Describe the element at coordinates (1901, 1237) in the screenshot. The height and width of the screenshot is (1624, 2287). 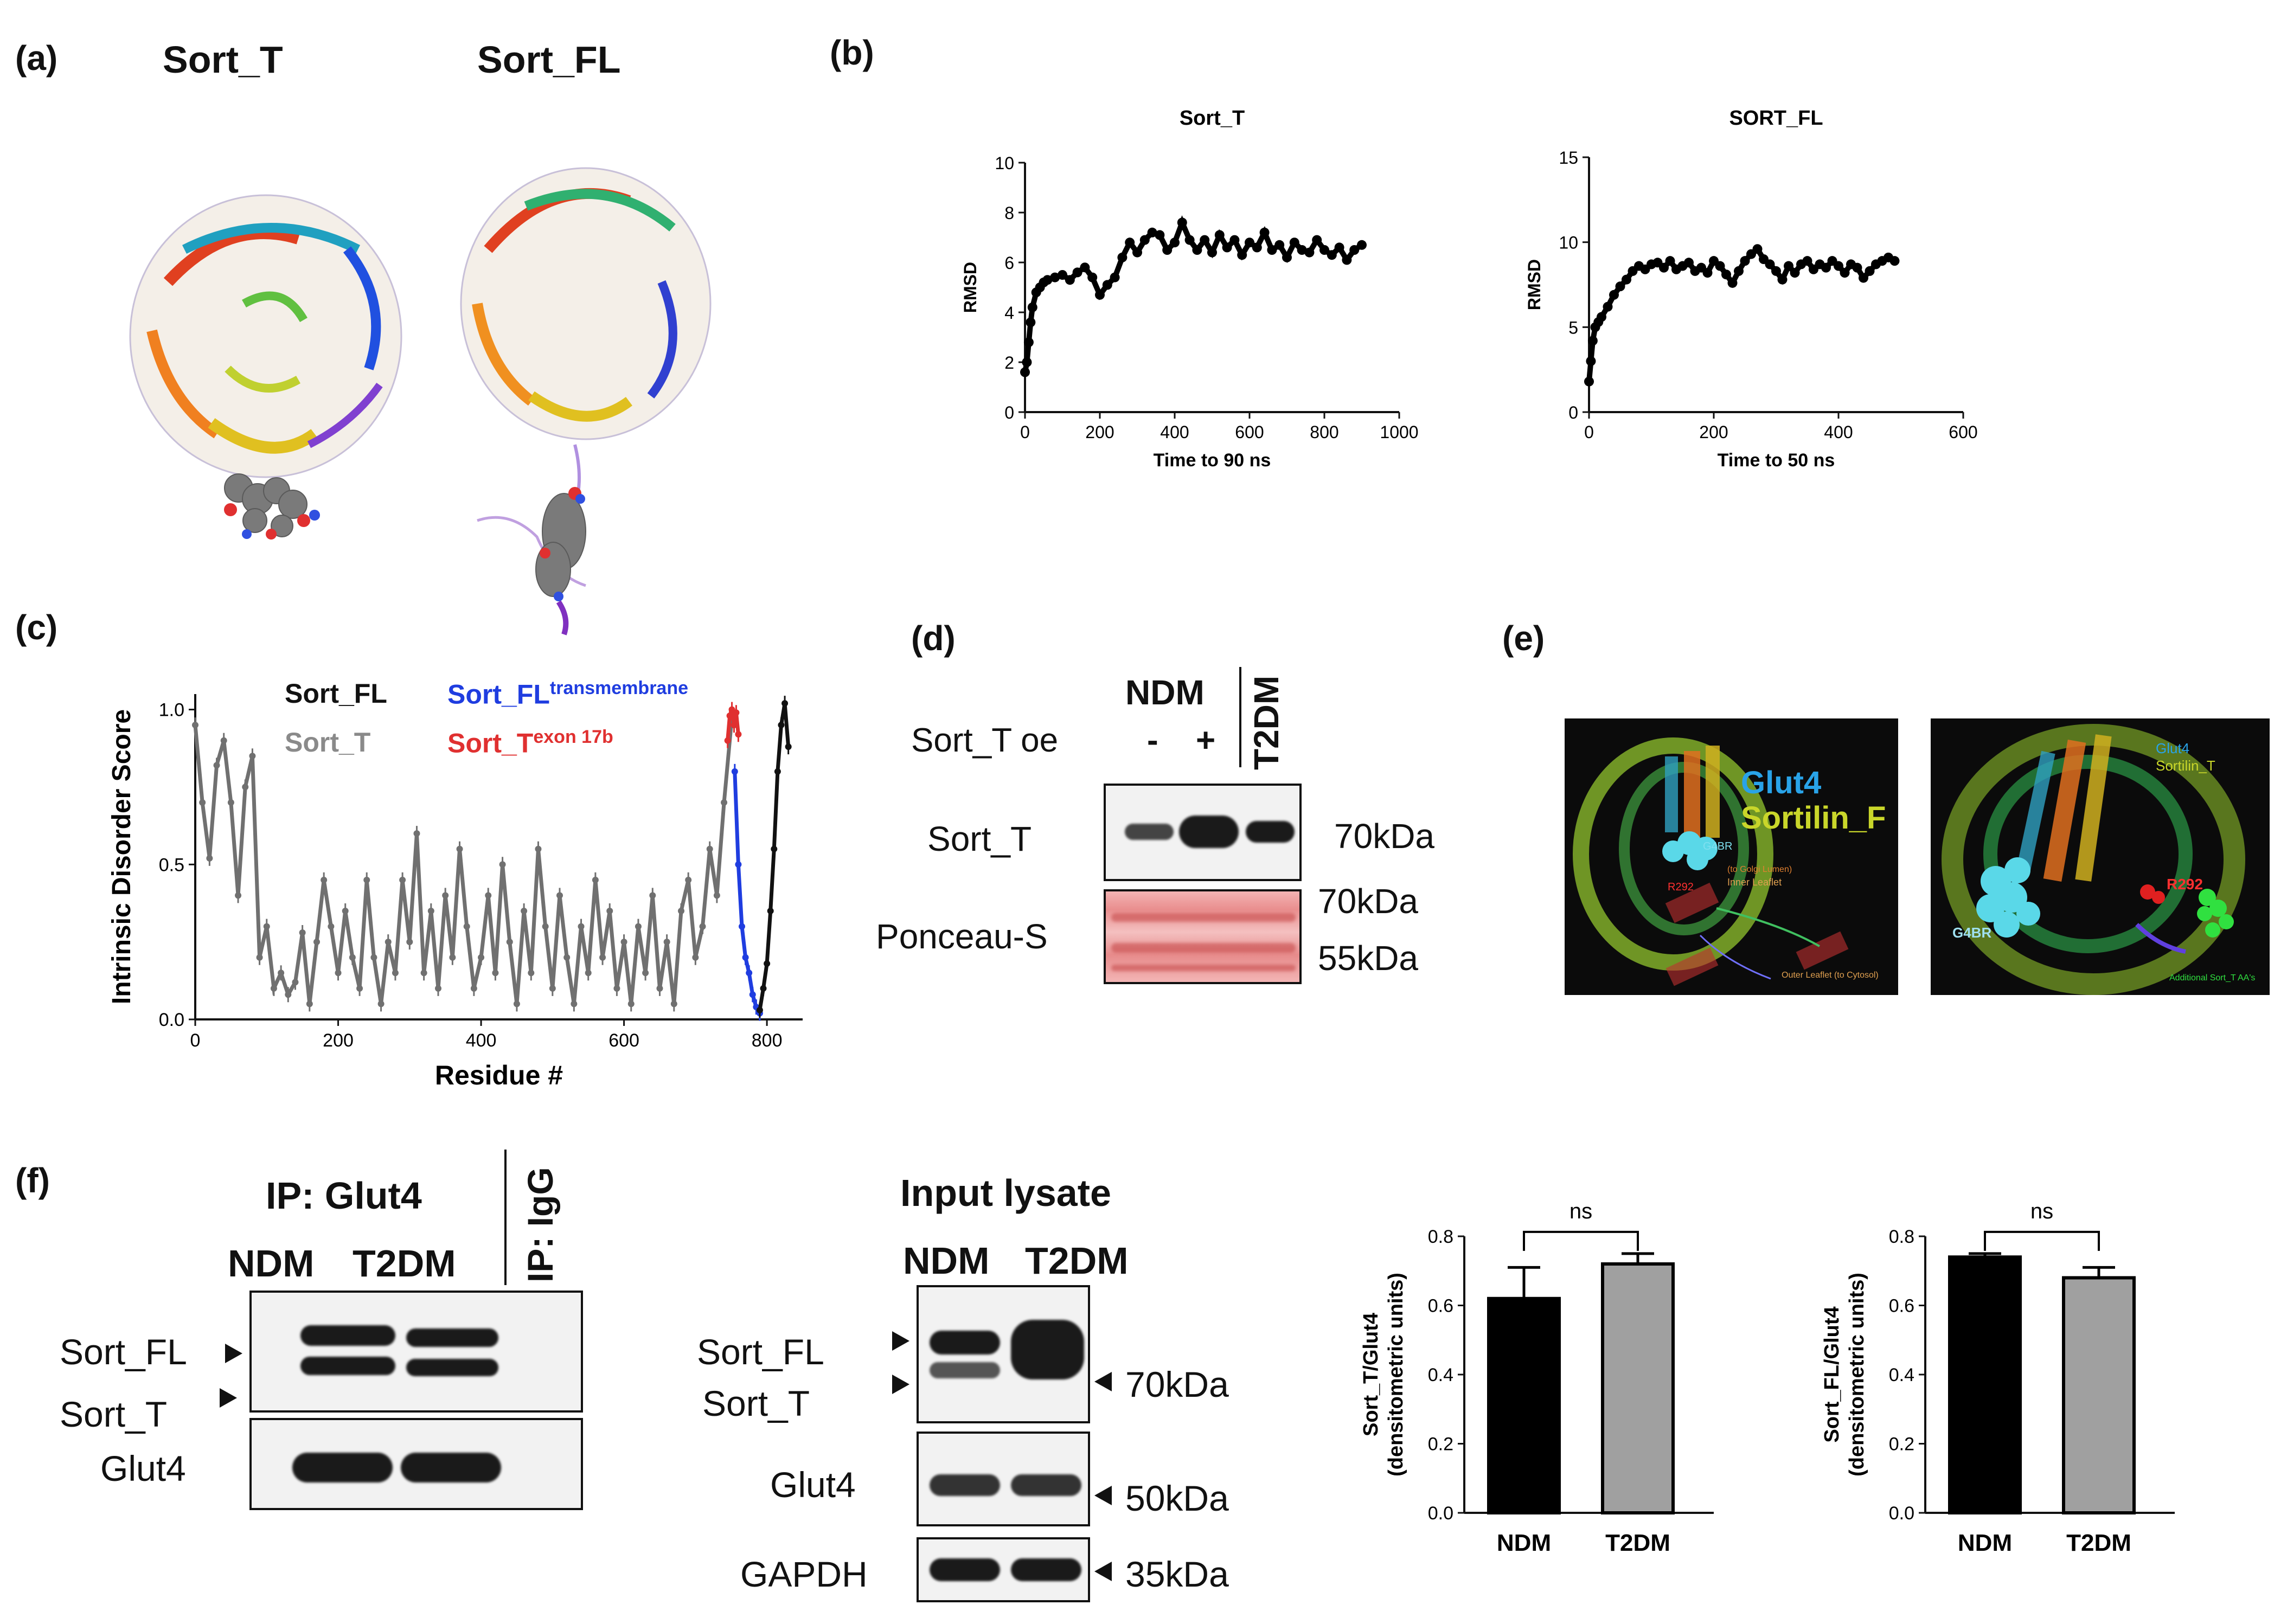
I see `y-tick-label: 0.8` at that location.